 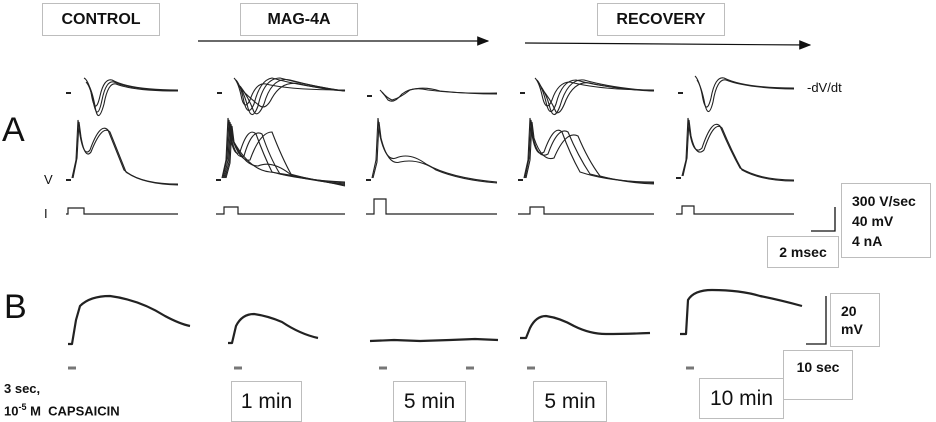 What do you see at coordinates (668, 45) in the screenshot?
I see `recovery-arrow` at bounding box center [668, 45].